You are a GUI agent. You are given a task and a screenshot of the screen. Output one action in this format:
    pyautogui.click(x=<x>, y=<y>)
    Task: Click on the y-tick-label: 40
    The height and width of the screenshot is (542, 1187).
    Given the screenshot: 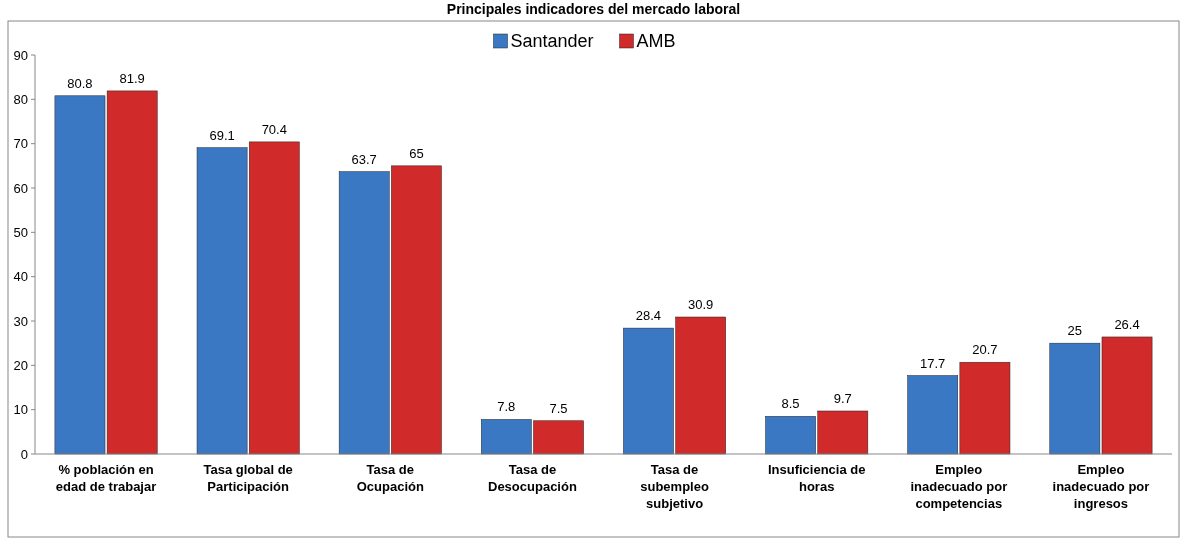 What is the action you would take?
    pyautogui.click(x=20, y=277)
    